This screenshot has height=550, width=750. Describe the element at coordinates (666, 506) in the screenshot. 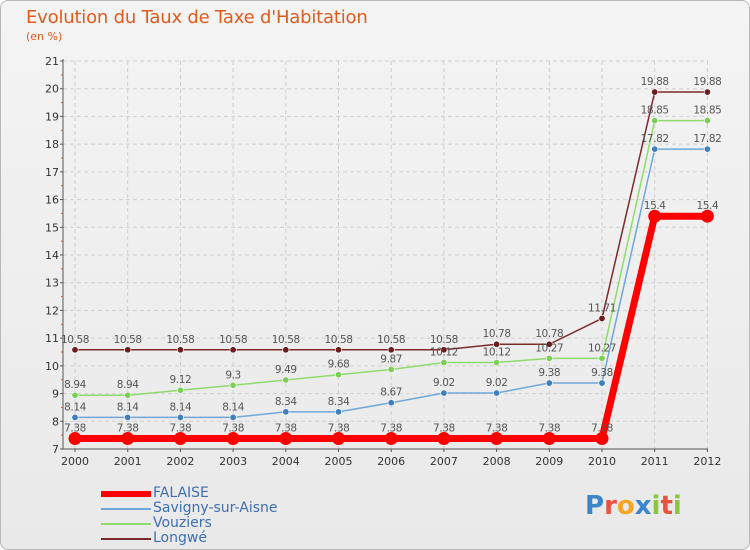

I see `logo-letter: t` at that location.